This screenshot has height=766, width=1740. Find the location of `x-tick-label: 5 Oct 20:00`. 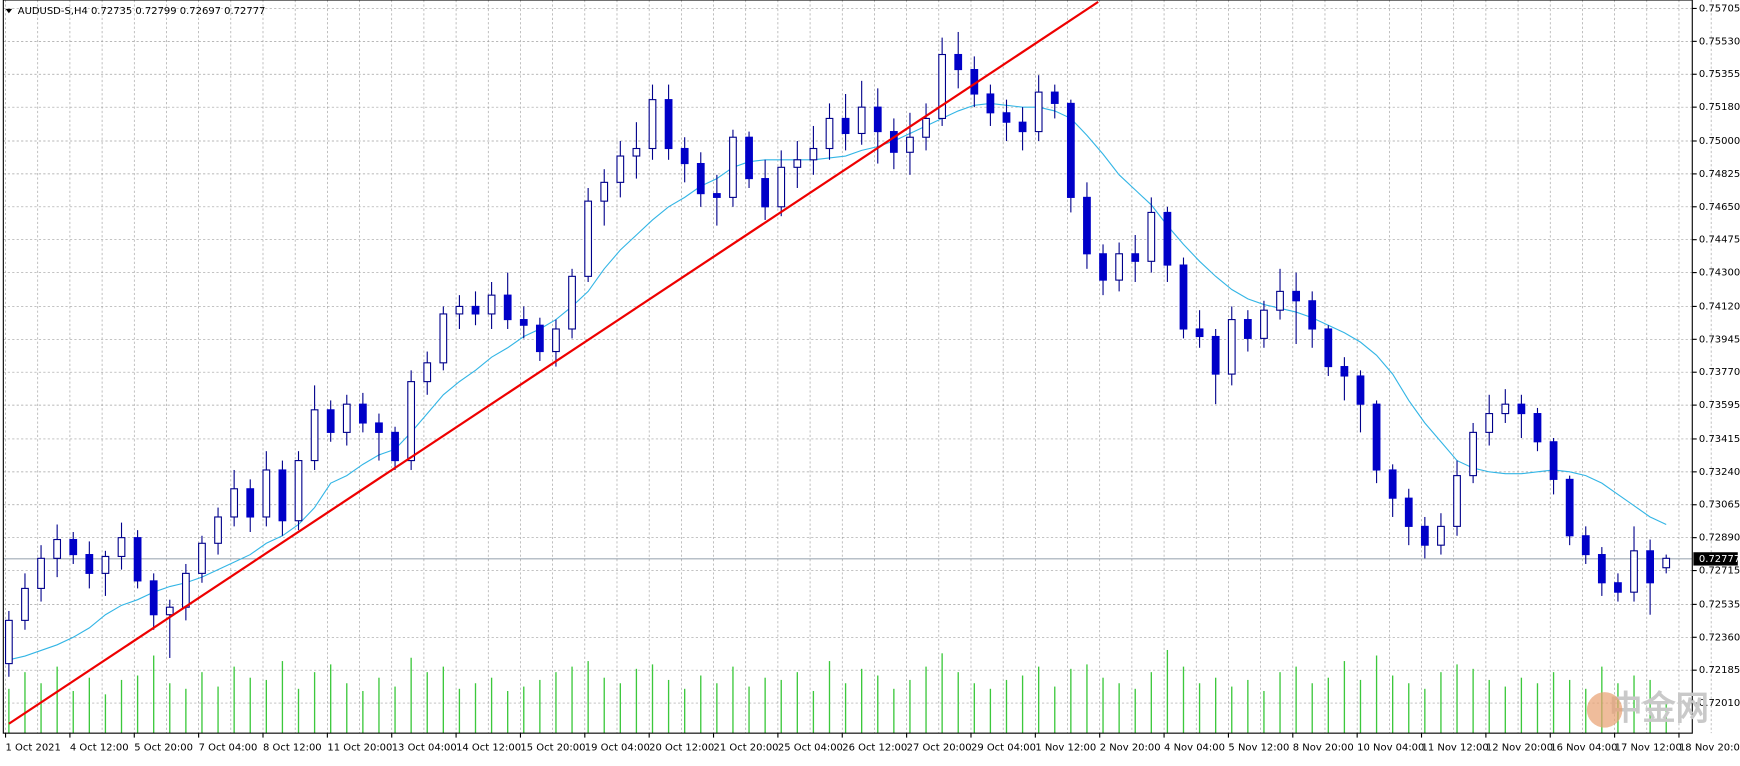

x-tick-label: 5 Oct 20:00 is located at coordinates (163, 748).